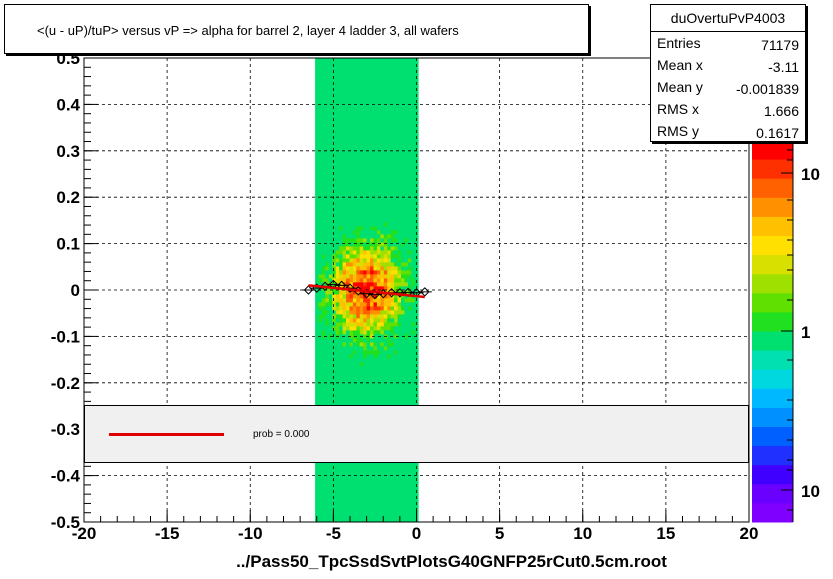  Describe the element at coordinates (772, 207) in the screenshot. I see `colorbar-swatch` at that location.